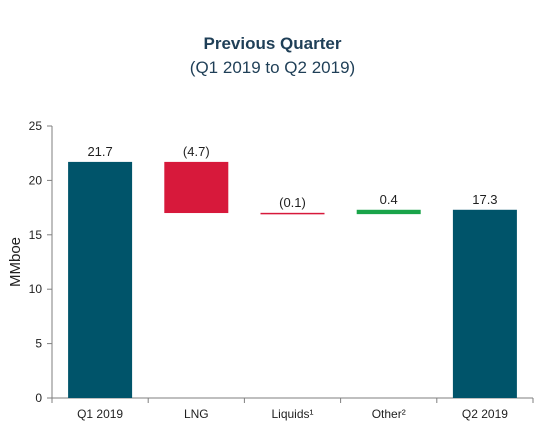 This screenshot has width=545, height=421. Describe the element at coordinates (15, 262) in the screenshot. I see `y-axis-title: MMboe` at that location.